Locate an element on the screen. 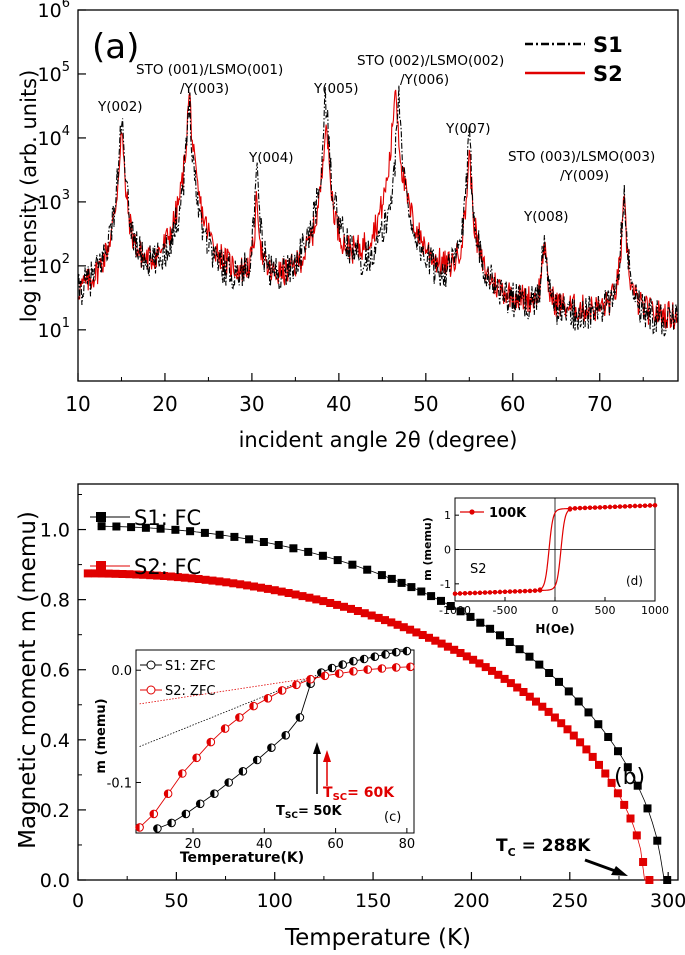 The height and width of the screenshot is (955, 685). x-tick-label: 60 is located at coordinates (512, 404).